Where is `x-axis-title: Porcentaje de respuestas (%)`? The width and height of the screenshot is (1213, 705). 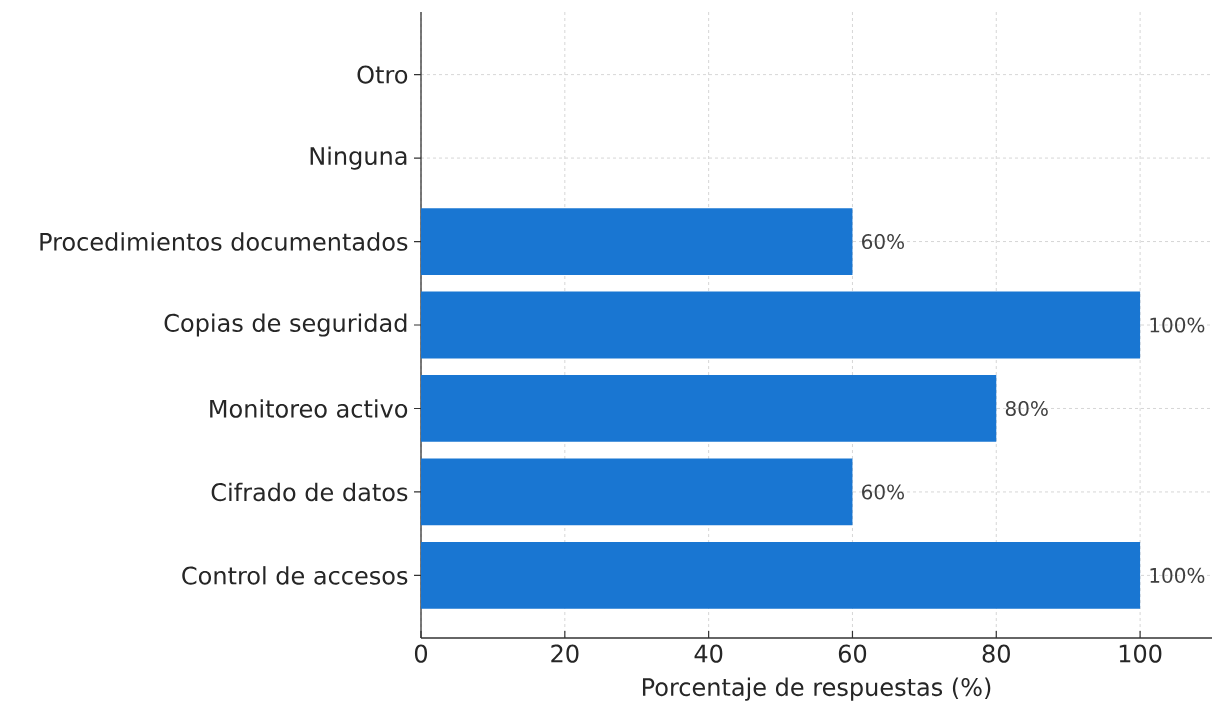 x-axis-title: Porcentaje de respuestas (%) is located at coordinates (816, 689).